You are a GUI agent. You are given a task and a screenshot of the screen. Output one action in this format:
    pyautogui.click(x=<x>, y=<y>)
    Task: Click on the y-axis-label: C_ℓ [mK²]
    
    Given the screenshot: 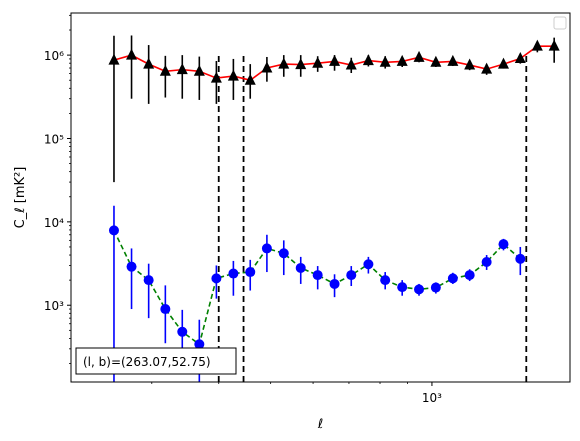 What is the action you would take?
    pyautogui.click(x=20, y=198)
    